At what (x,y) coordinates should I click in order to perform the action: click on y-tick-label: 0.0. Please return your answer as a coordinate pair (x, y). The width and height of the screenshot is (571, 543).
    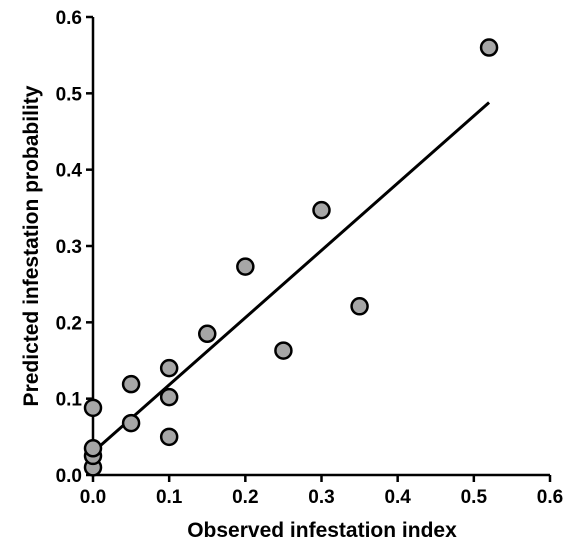
    Looking at the image, I should click on (69, 476).